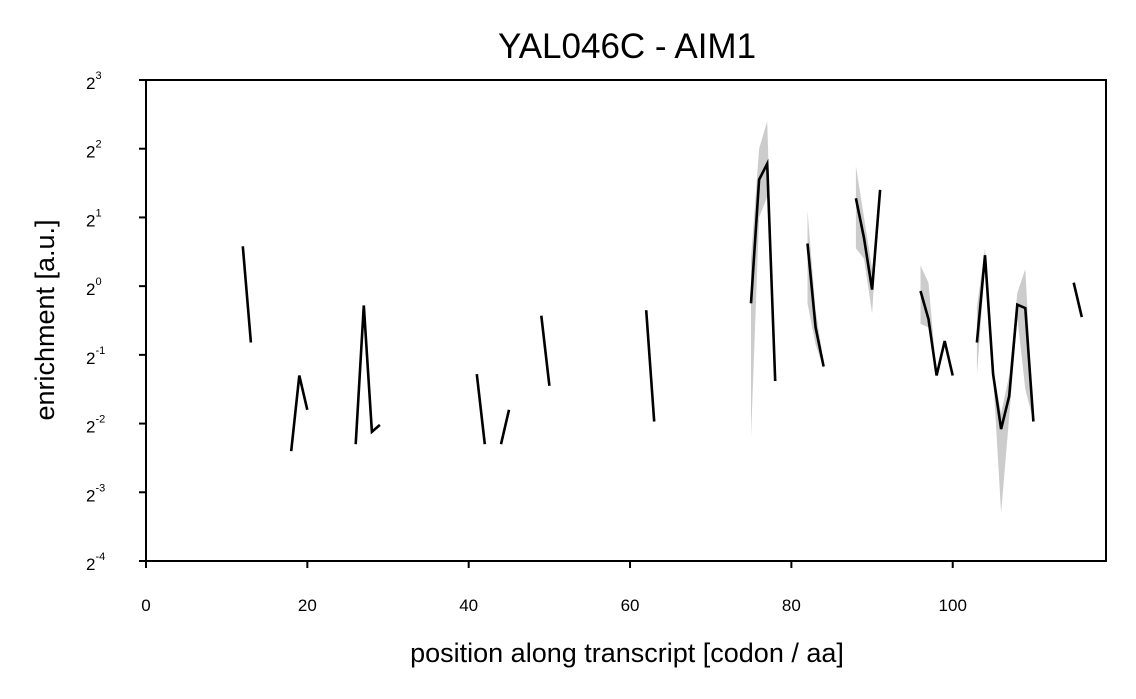 Image resolution: width=1136 pixels, height=699 pixels. What do you see at coordinates (95, 562) in the screenshot?
I see `y-tick-label: 2-4` at bounding box center [95, 562].